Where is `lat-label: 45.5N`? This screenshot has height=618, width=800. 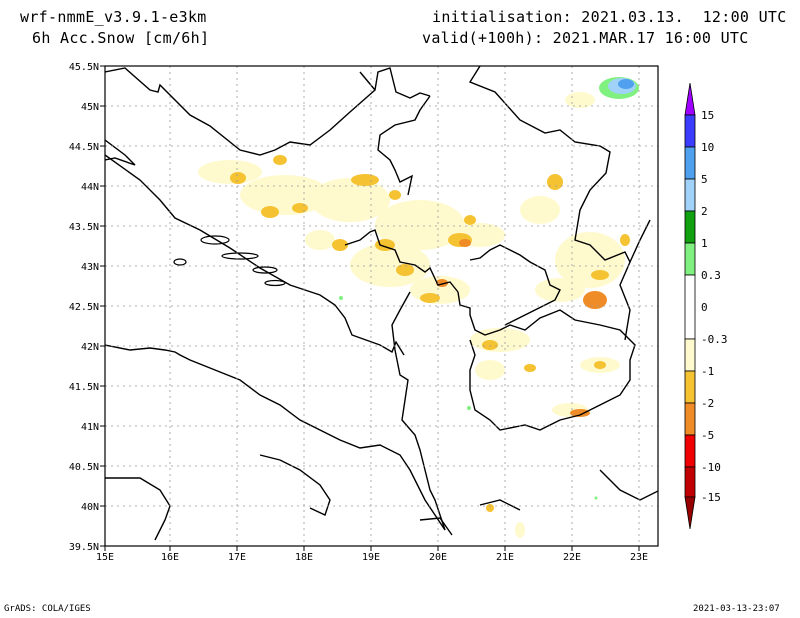
lat-label: 45.5N is located at coordinates (84, 67).